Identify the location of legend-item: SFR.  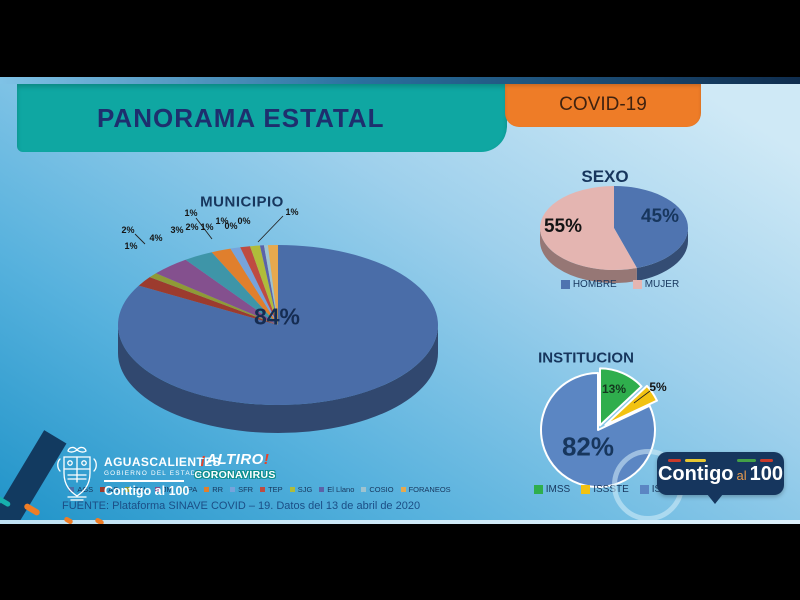
(241, 489).